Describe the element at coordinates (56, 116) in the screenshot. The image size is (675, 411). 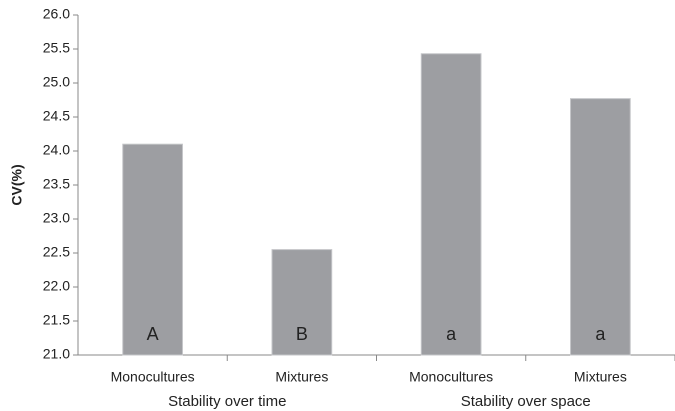
I see `y-tick-label: 24.5` at that location.